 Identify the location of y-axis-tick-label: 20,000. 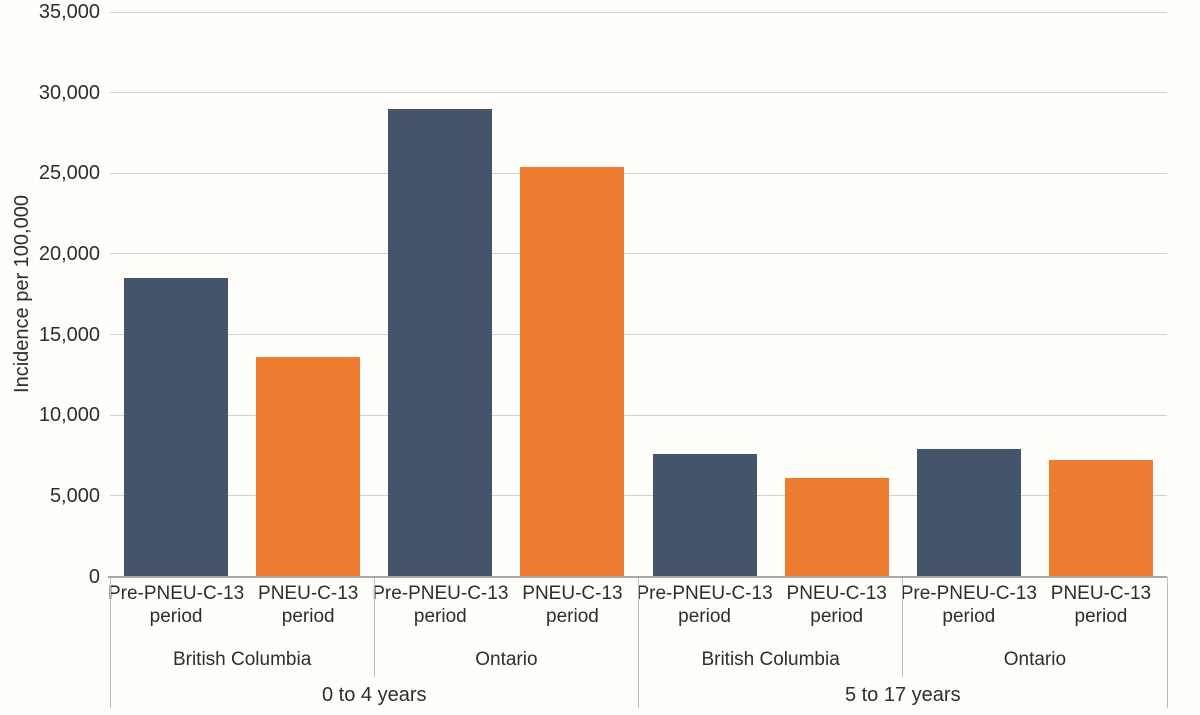
(69, 253).